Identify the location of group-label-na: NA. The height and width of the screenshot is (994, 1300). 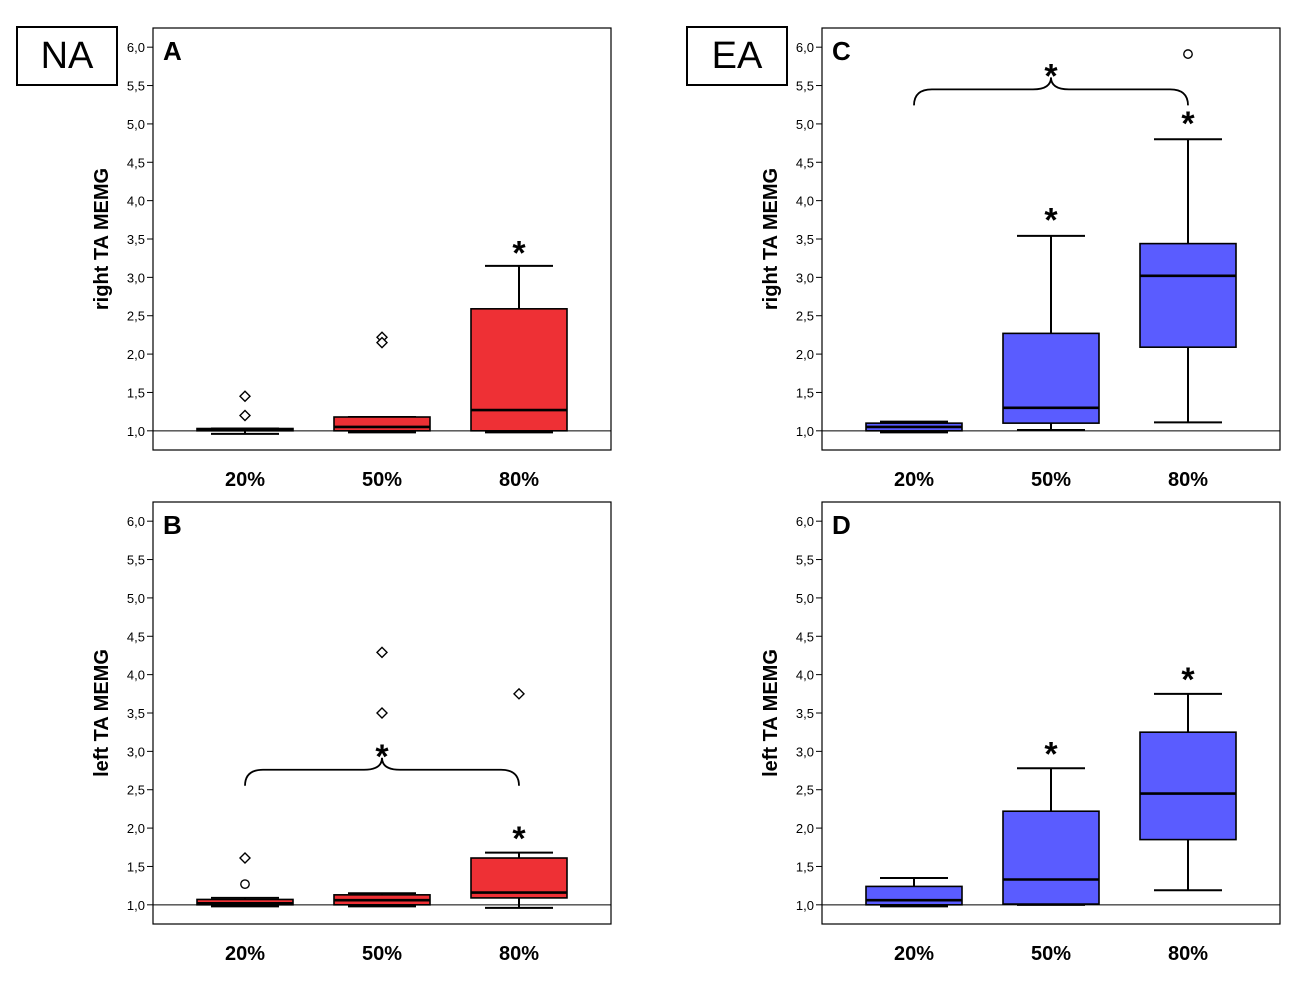
(67, 56).